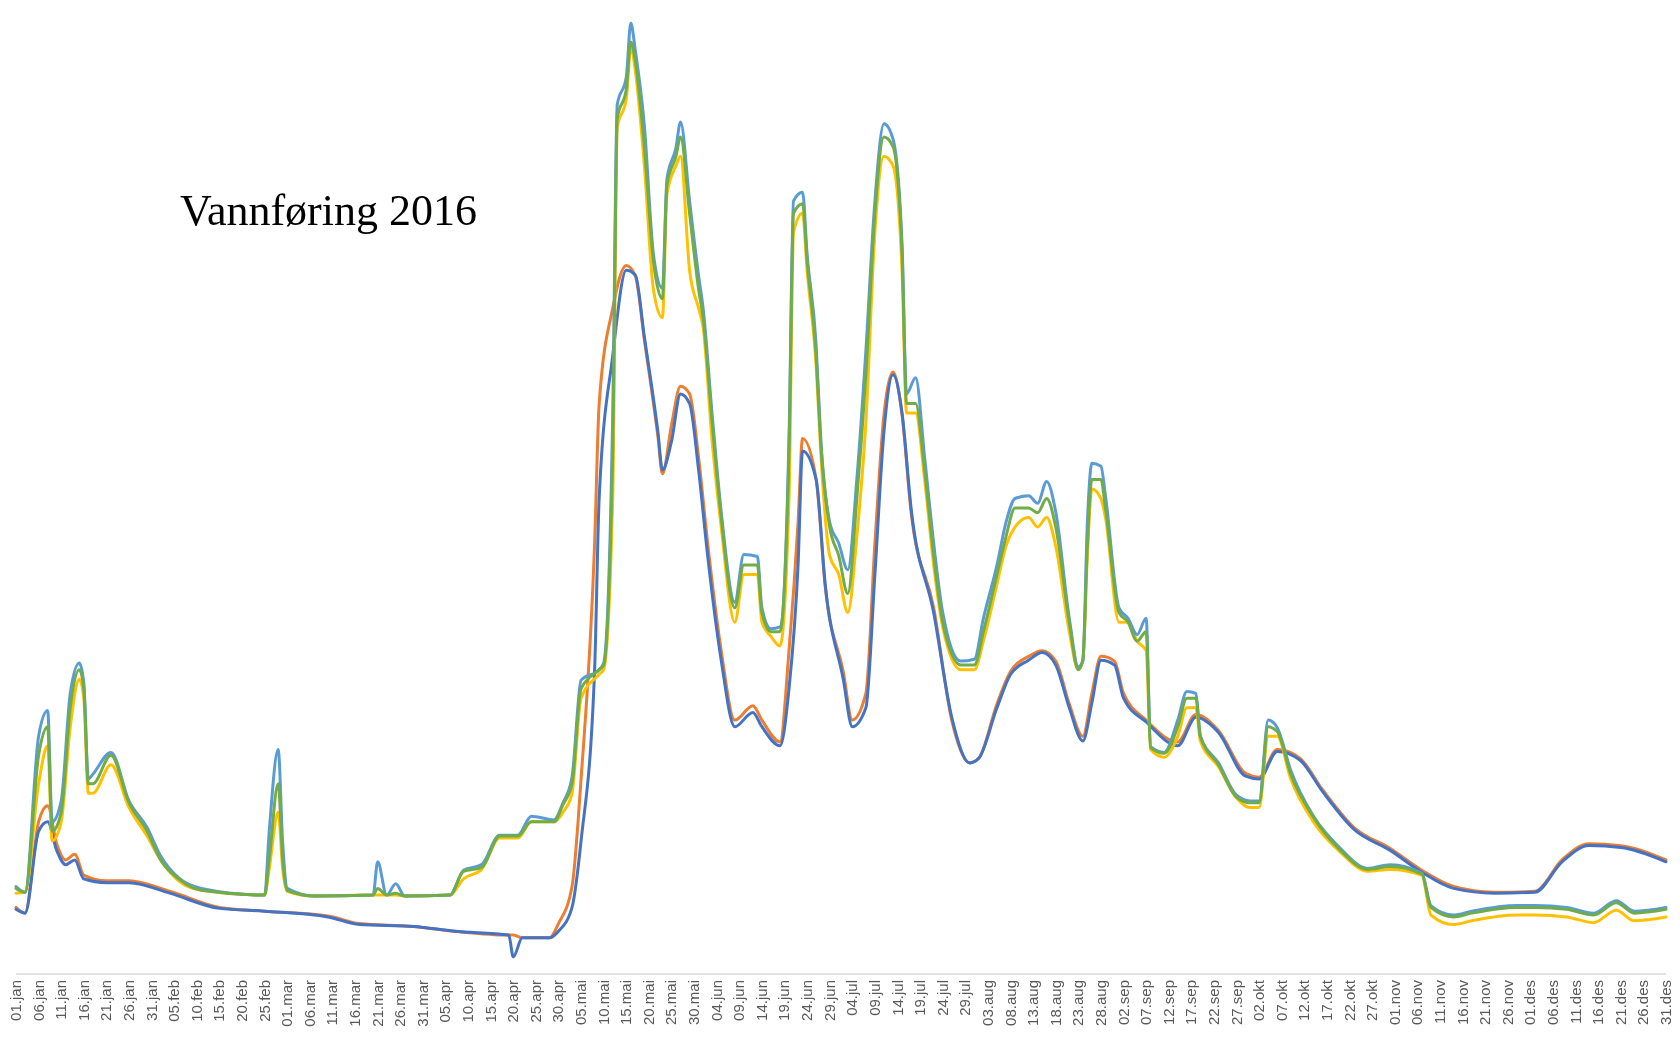 The width and height of the screenshot is (1680, 1052). Describe the element at coordinates (1417, 1002) in the screenshot. I see `x-tick-label: 06.nov` at that location.